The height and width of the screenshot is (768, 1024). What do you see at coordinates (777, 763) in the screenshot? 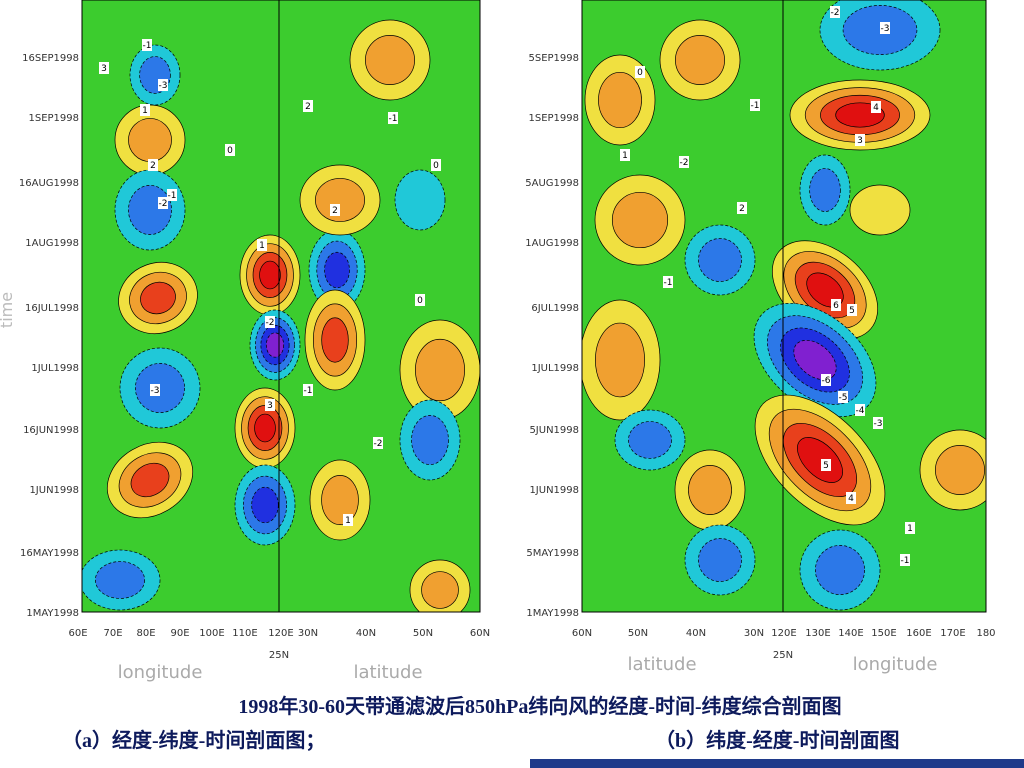
I see `deco-bar` at bounding box center [777, 763].